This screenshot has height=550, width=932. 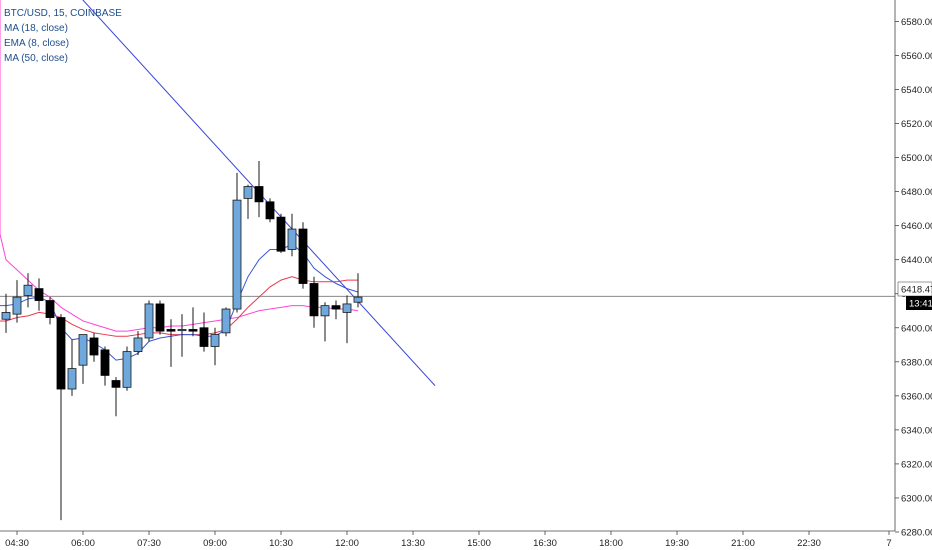 I want to click on x-tick-label: 19:30, so click(x=677, y=543).